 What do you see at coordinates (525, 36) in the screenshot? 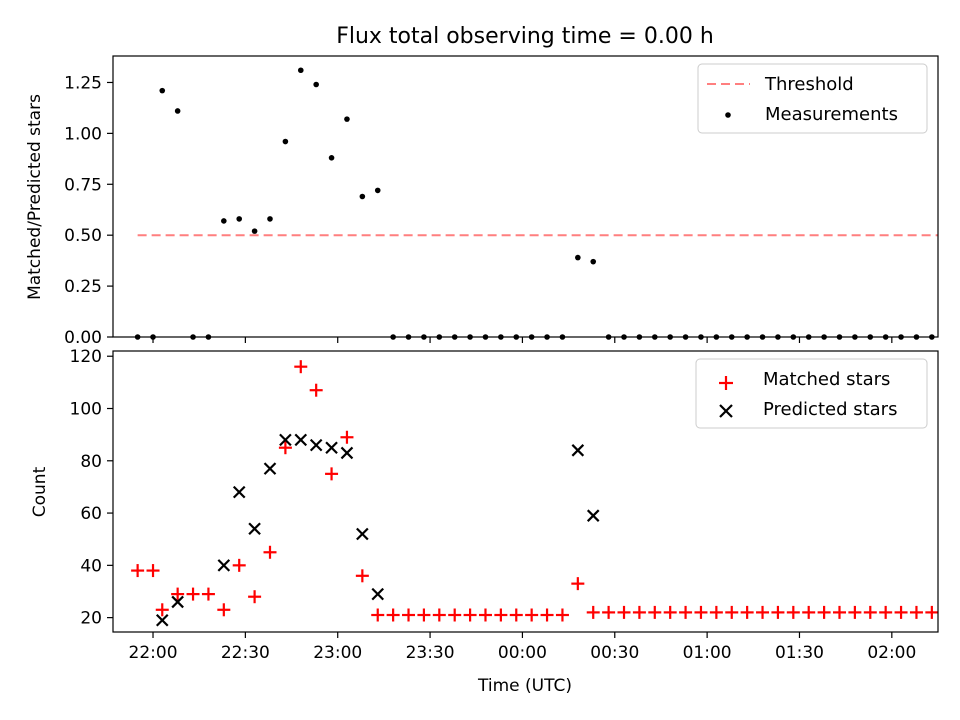
I see `top-chart-title: Flux total observing time = 0.00 h` at bounding box center [525, 36].